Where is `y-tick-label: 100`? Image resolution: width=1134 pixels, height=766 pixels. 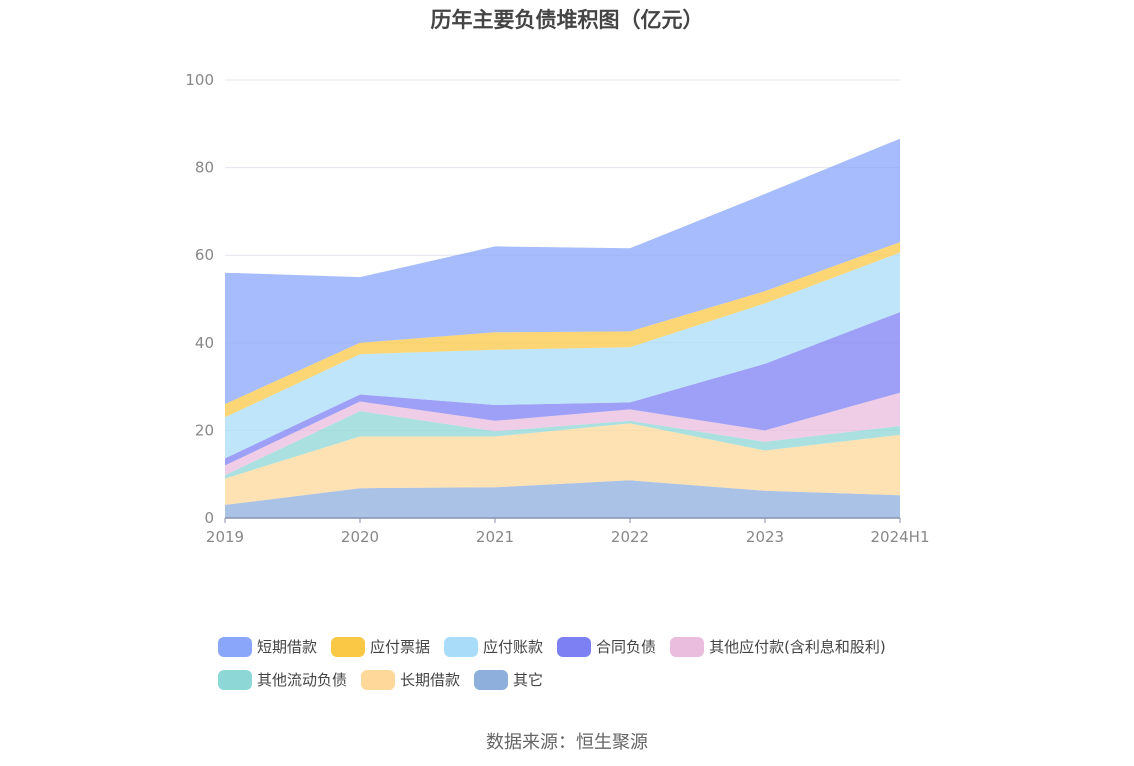
y-tick-label: 100 is located at coordinates (199, 80).